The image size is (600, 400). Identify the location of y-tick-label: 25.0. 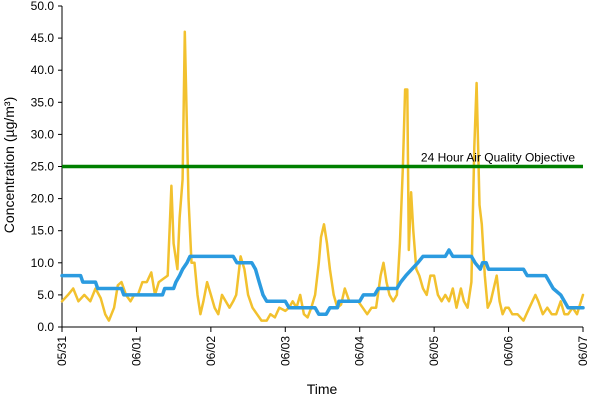
(43, 167).